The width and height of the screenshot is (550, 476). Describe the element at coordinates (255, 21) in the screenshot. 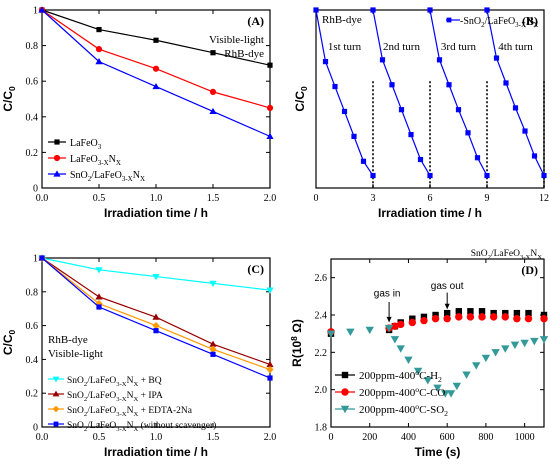

I see `panel-label: (A)` at that location.